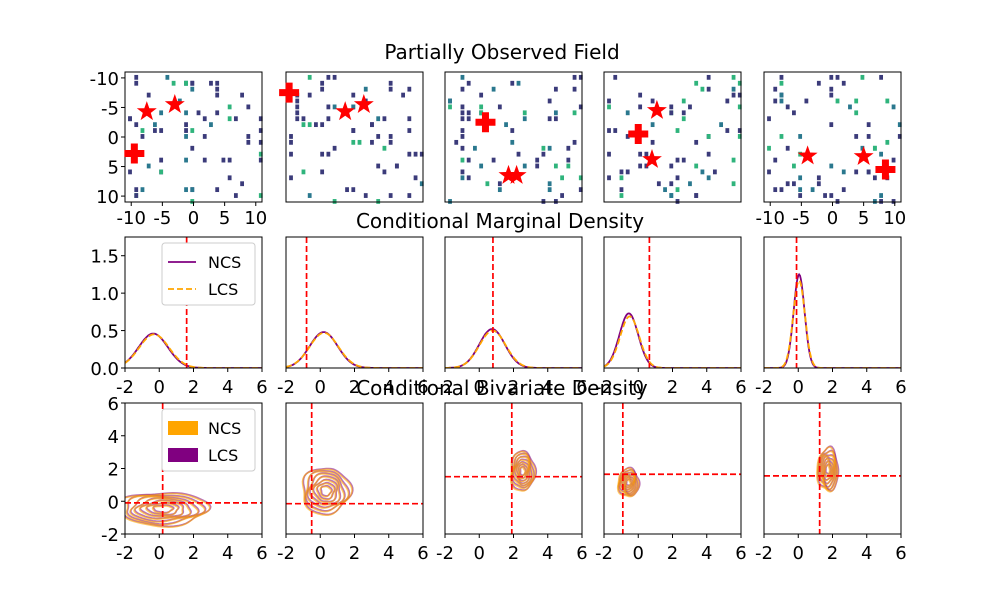 This screenshot has height=600, width=1000. Describe the element at coordinates (104, 369) in the screenshot. I see `y-tick-label: 0.0` at that location.